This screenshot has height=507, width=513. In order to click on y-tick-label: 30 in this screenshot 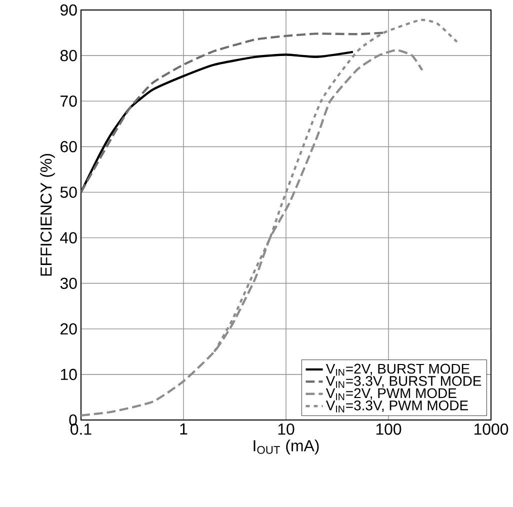, I will do `click(68, 283)`.